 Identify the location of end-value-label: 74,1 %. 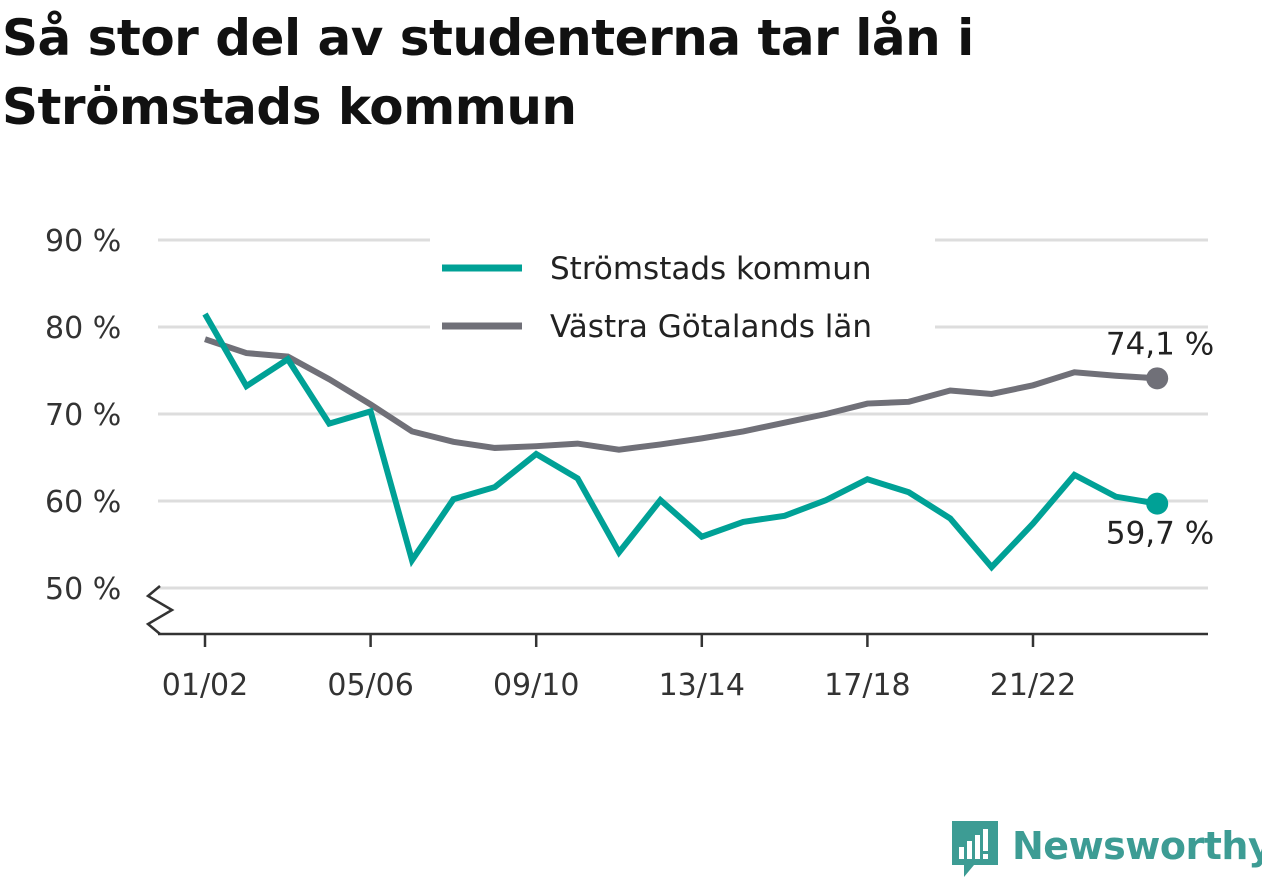
(1160, 344).